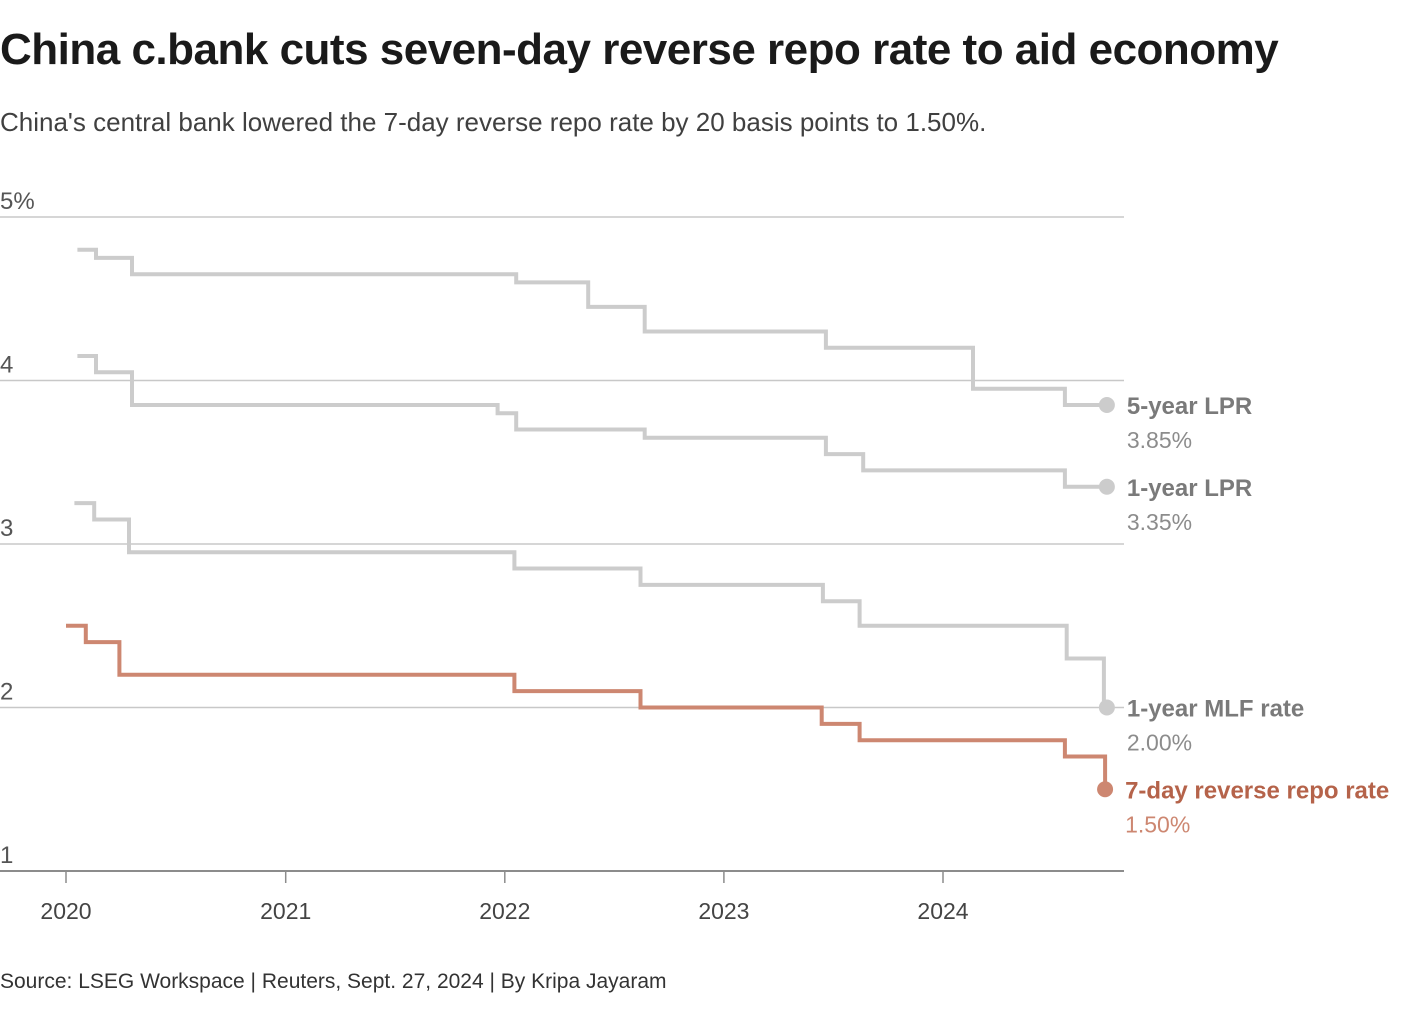  Describe the element at coordinates (1157, 824) in the screenshot. I see `series-value-label-7-day-reverse-repo-rate: 1.50%` at that location.